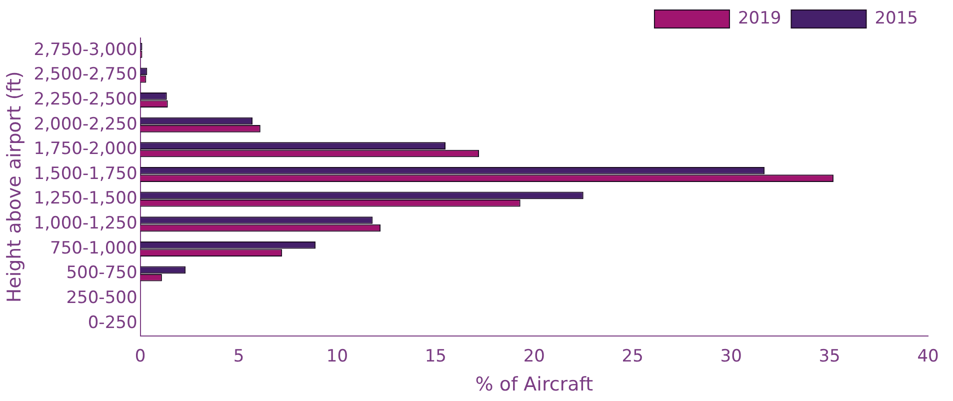 The height and width of the screenshot is (401, 953). I want to click on x-tick-label: 30, so click(731, 356).